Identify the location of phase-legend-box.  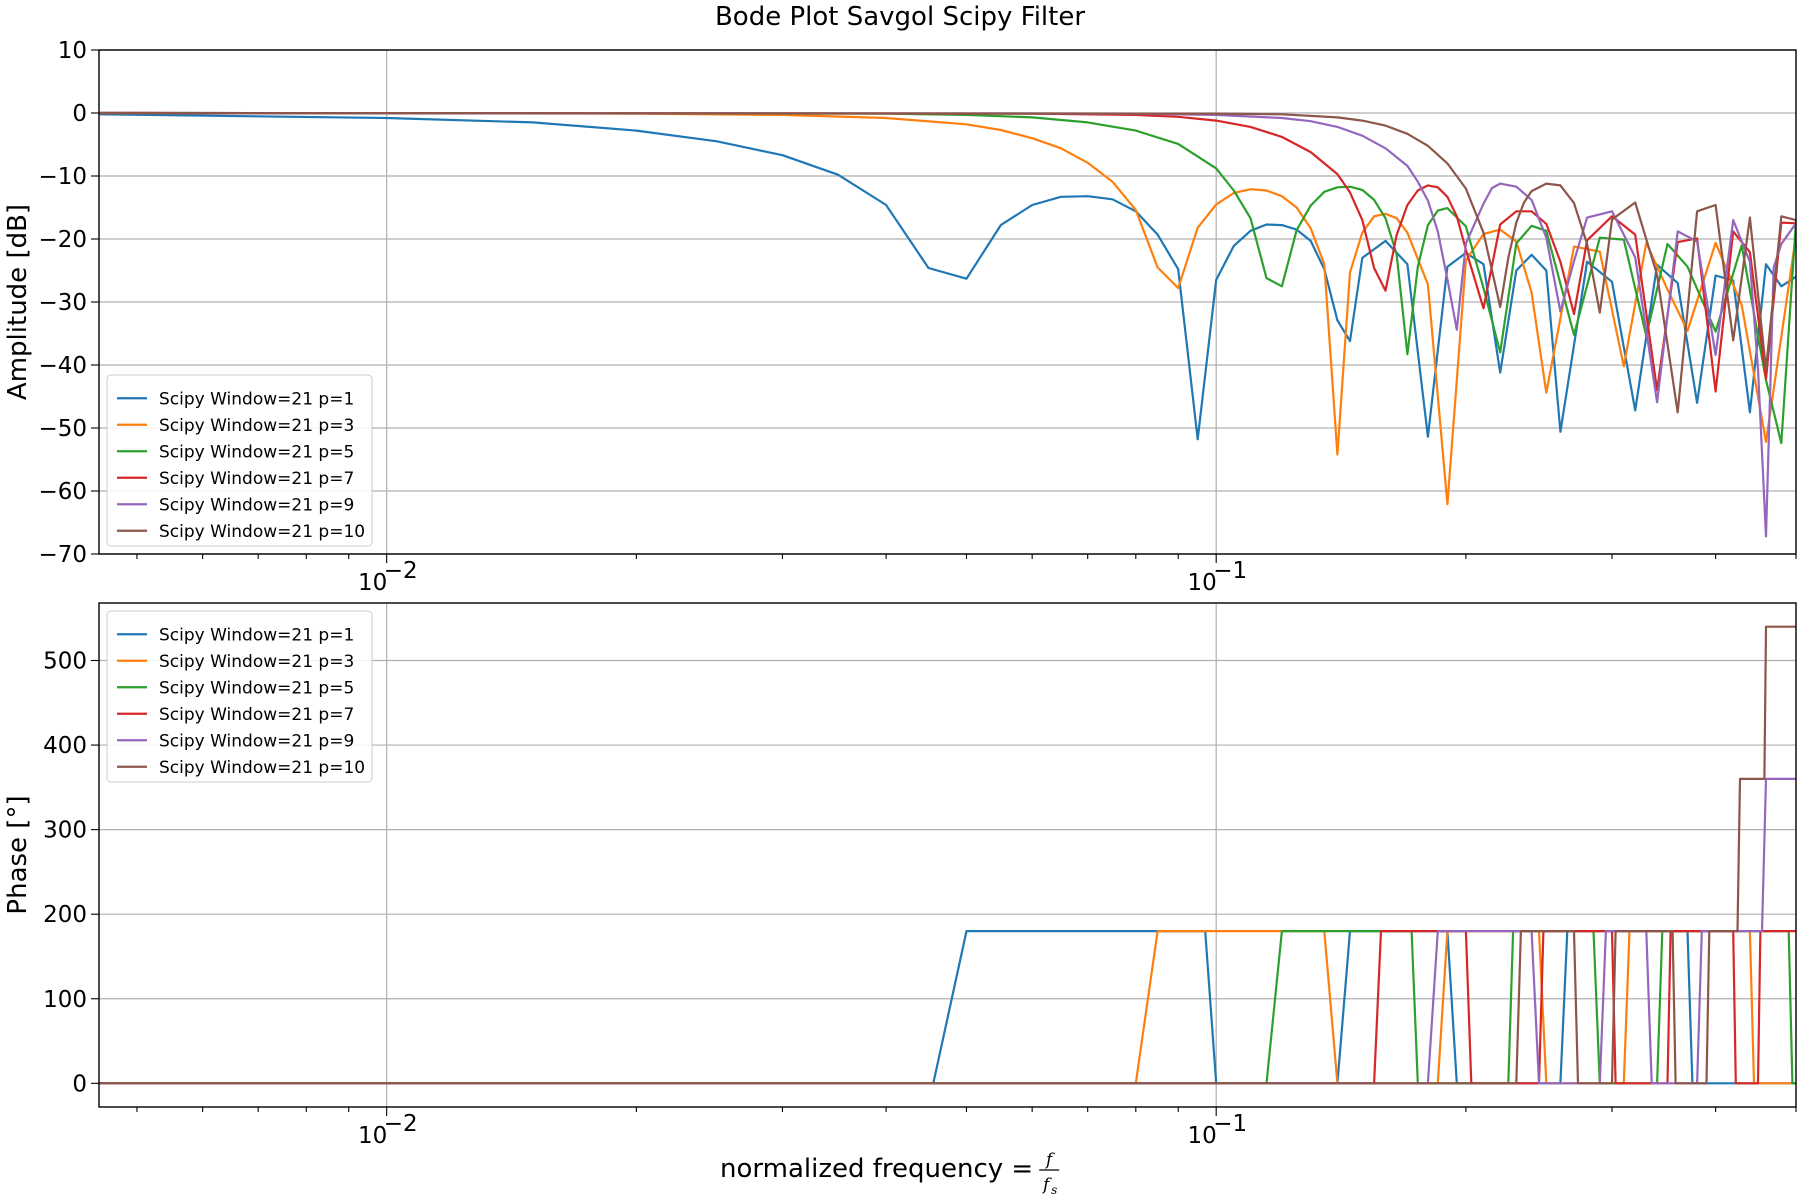
(239, 696).